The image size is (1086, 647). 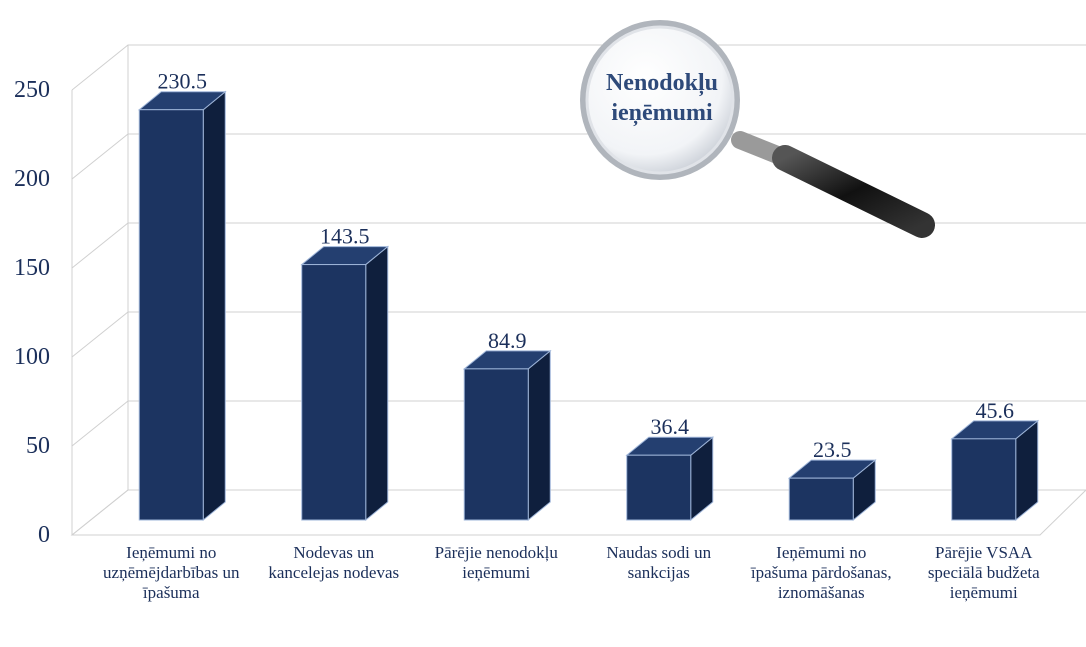 I want to click on value-label: 84.9, so click(x=507, y=340).